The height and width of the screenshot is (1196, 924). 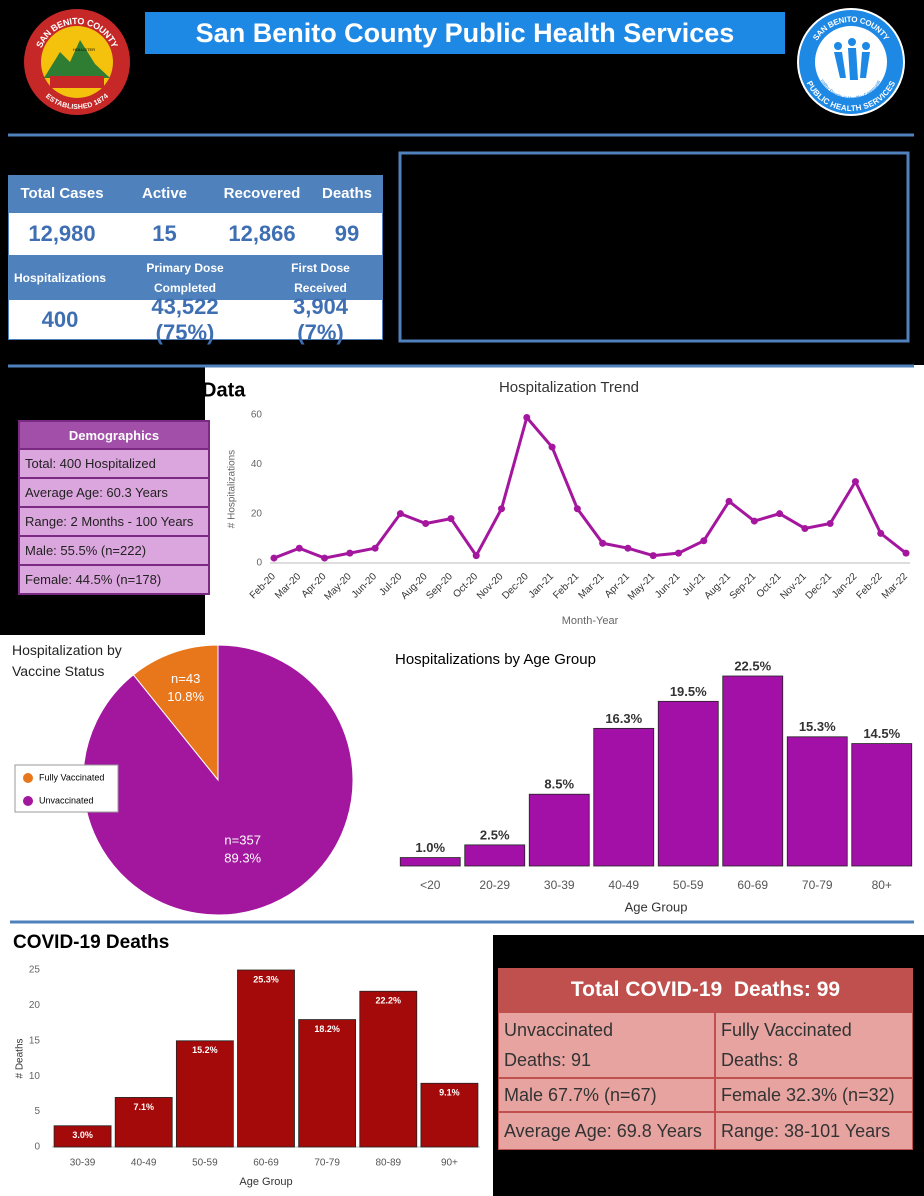 I want to click on x-tick-label: 80+, so click(x=882, y=885).